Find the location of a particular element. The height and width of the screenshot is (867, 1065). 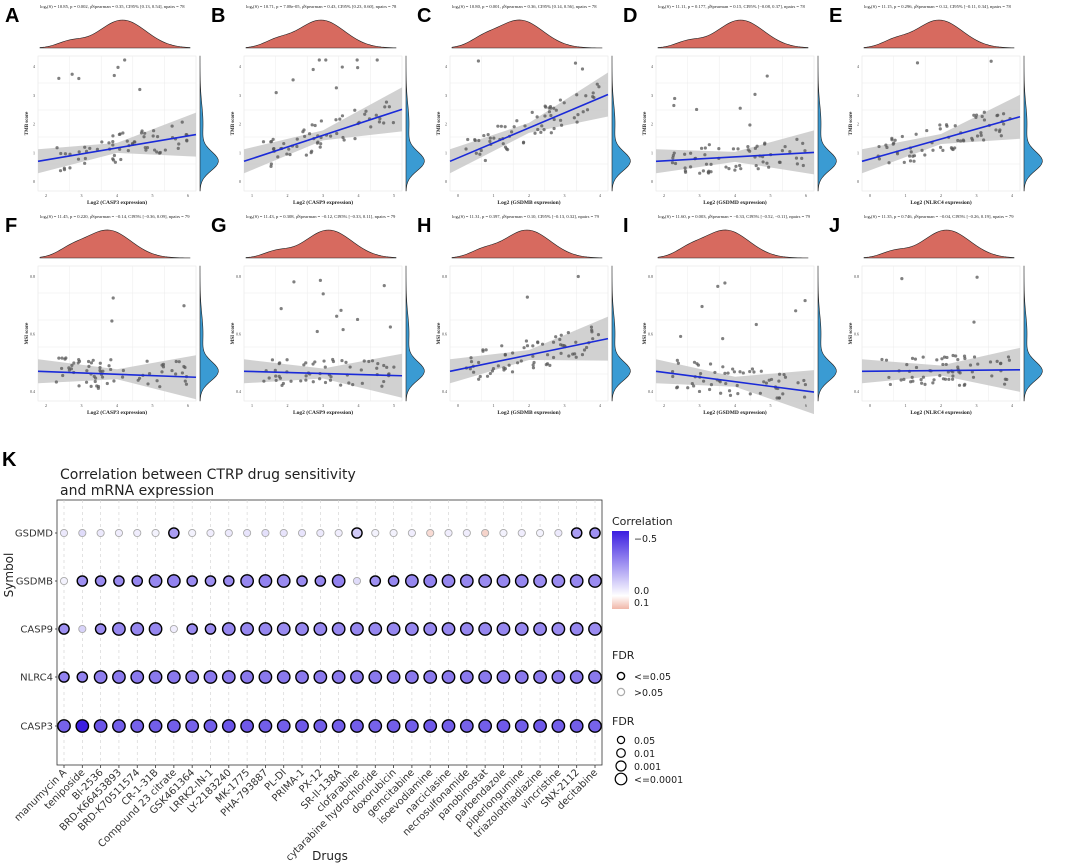

x-axis-label: Log2 (NLRC4 expression) is located at coordinates (940, 412).